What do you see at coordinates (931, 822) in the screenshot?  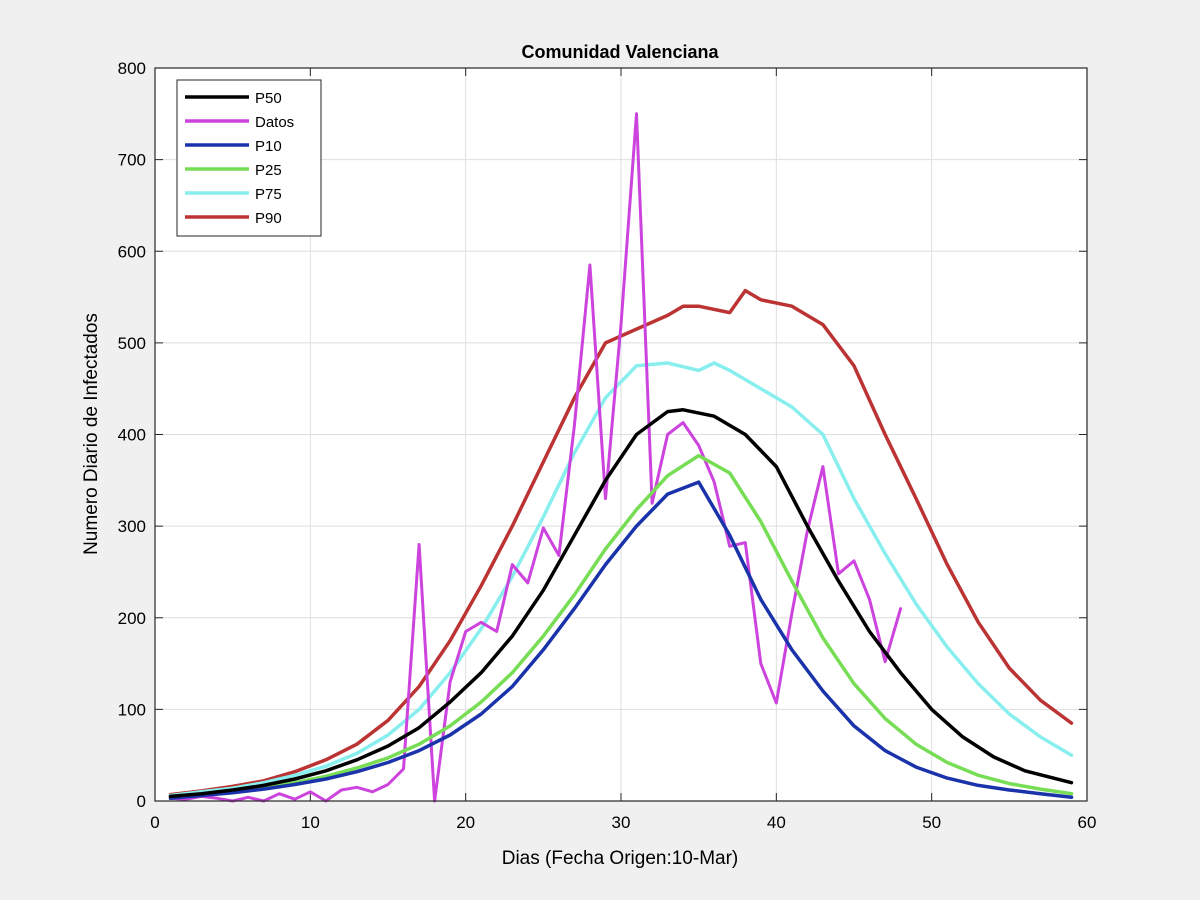 I see `x-tick-label: 50` at bounding box center [931, 822].